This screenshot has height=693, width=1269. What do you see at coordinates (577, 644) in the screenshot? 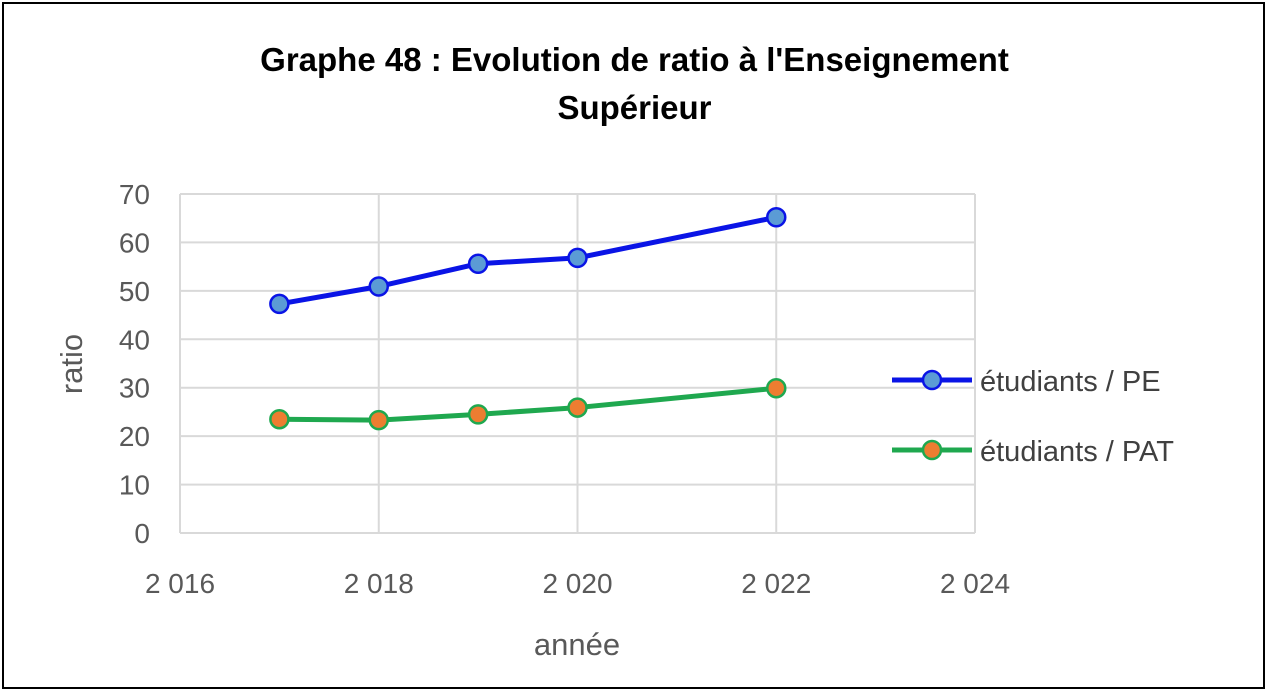
I see `x-axis-title: année` at bounding box center [577, 644].